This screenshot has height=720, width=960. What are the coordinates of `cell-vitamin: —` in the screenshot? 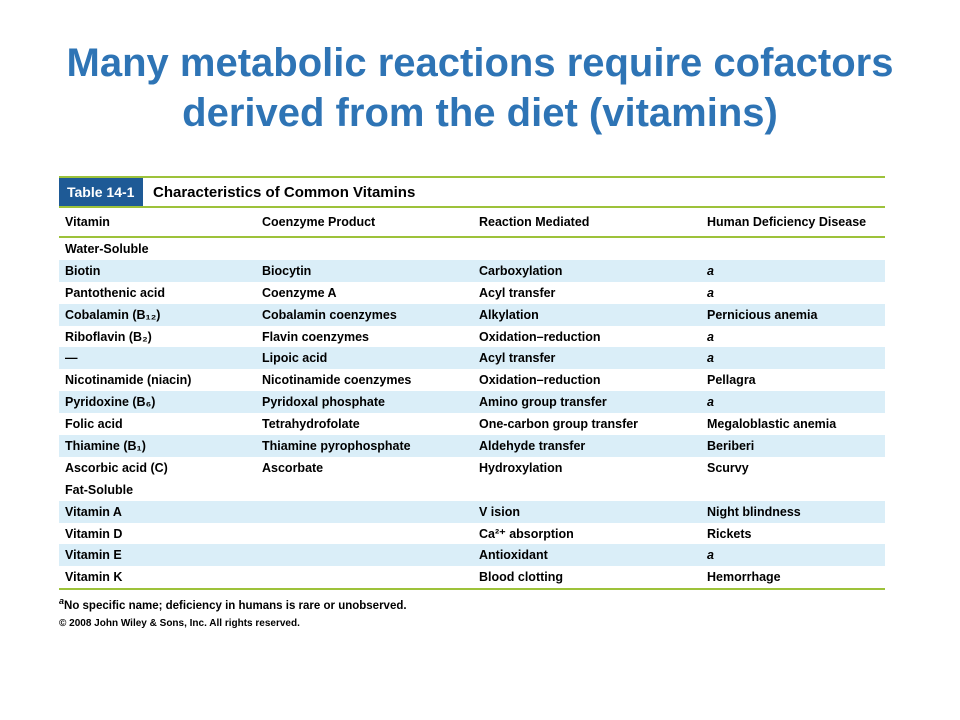 It's located at (157, 358).